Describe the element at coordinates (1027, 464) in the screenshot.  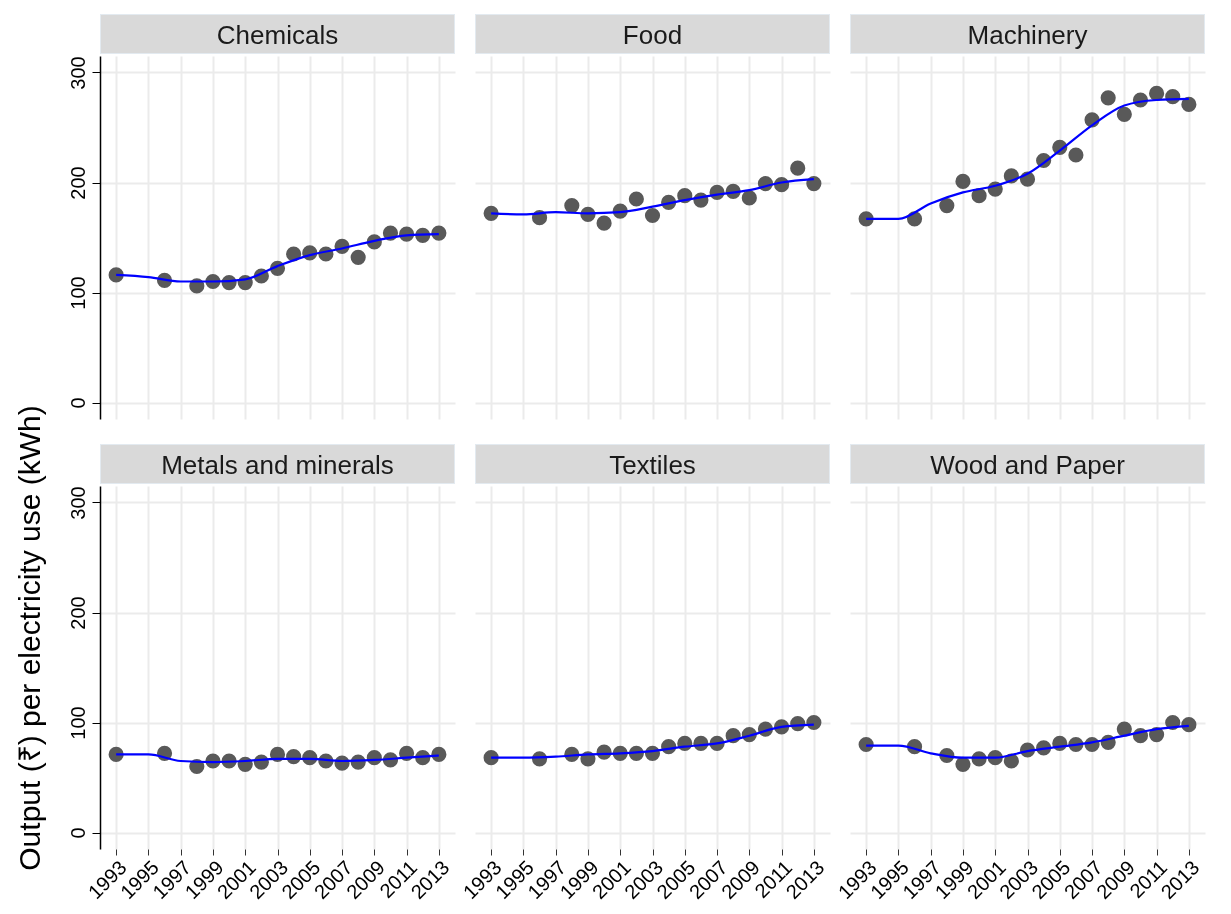
I see `chart-title: Wood and Paper` at that location.